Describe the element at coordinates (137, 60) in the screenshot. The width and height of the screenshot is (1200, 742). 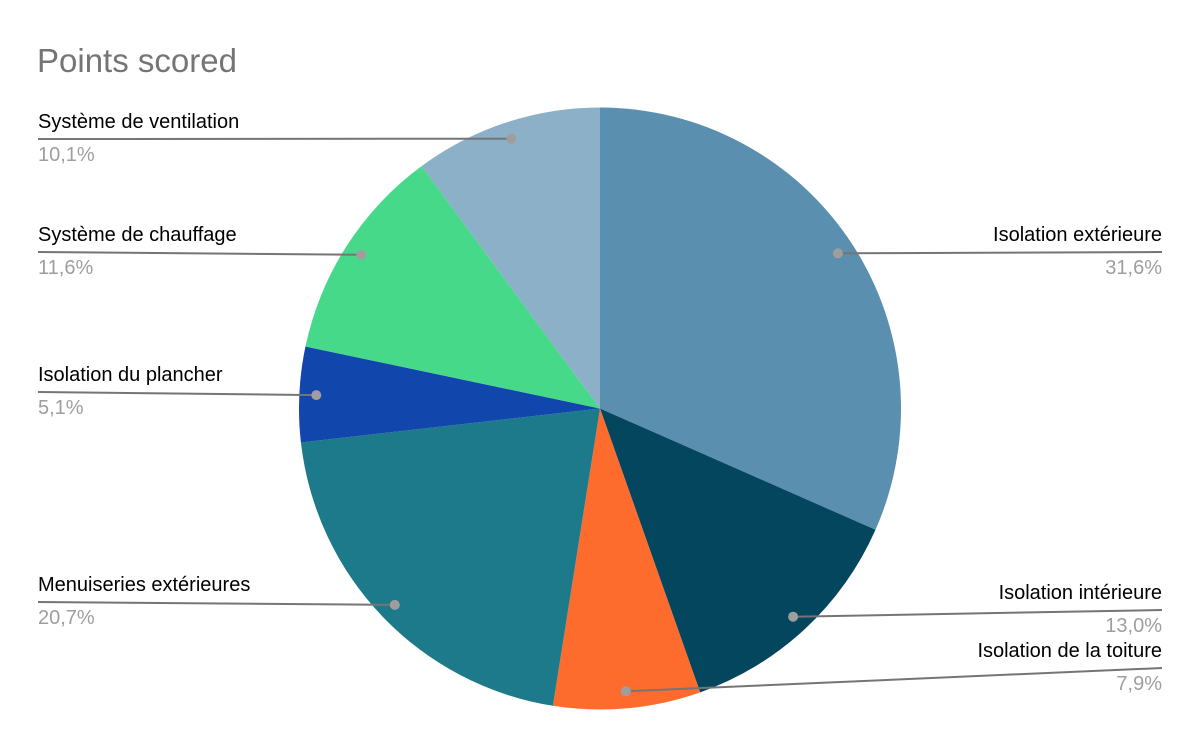
I see `chart-title: Points scored` at that location.